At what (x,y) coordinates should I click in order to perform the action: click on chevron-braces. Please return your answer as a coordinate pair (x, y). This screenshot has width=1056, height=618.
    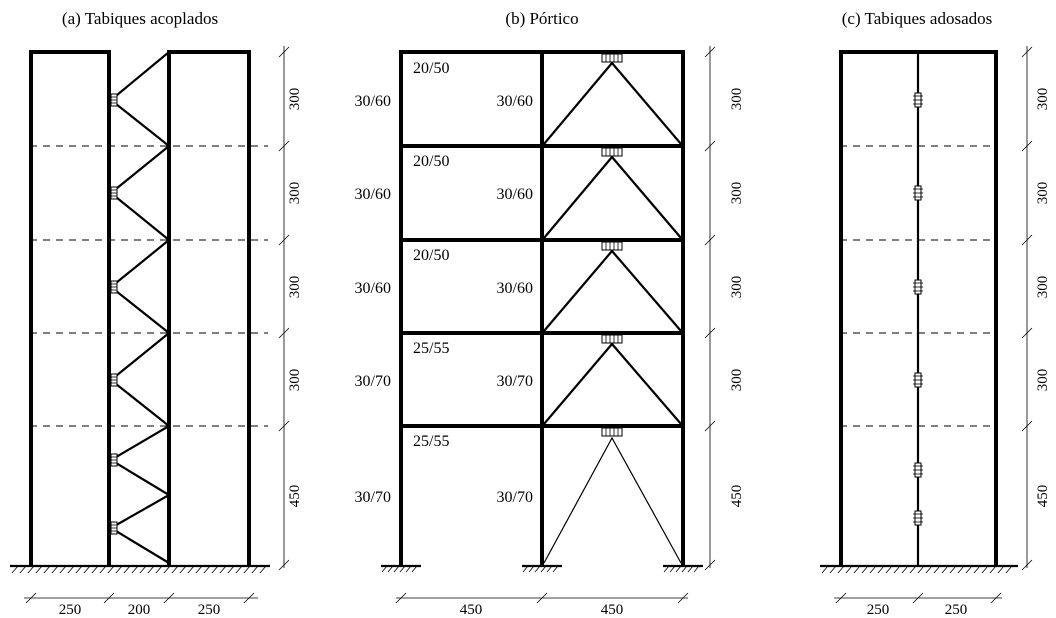
    Looking at the image, I should click on (612, 312).